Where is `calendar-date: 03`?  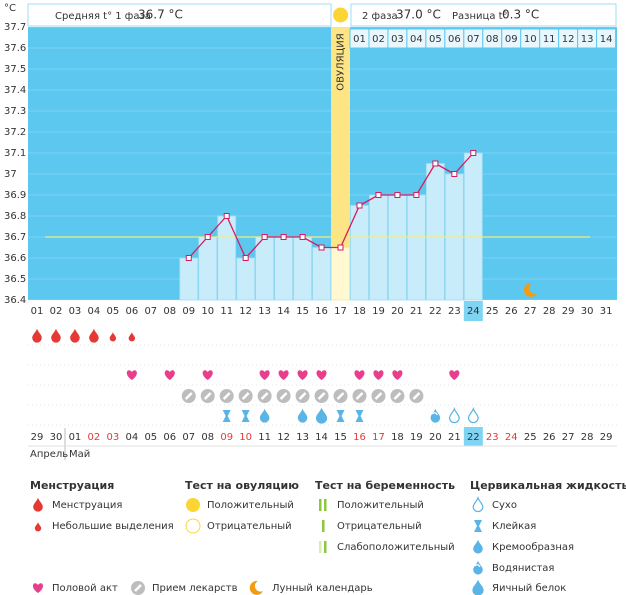 calendar-date: 03 is located at coordinates (113, 437).